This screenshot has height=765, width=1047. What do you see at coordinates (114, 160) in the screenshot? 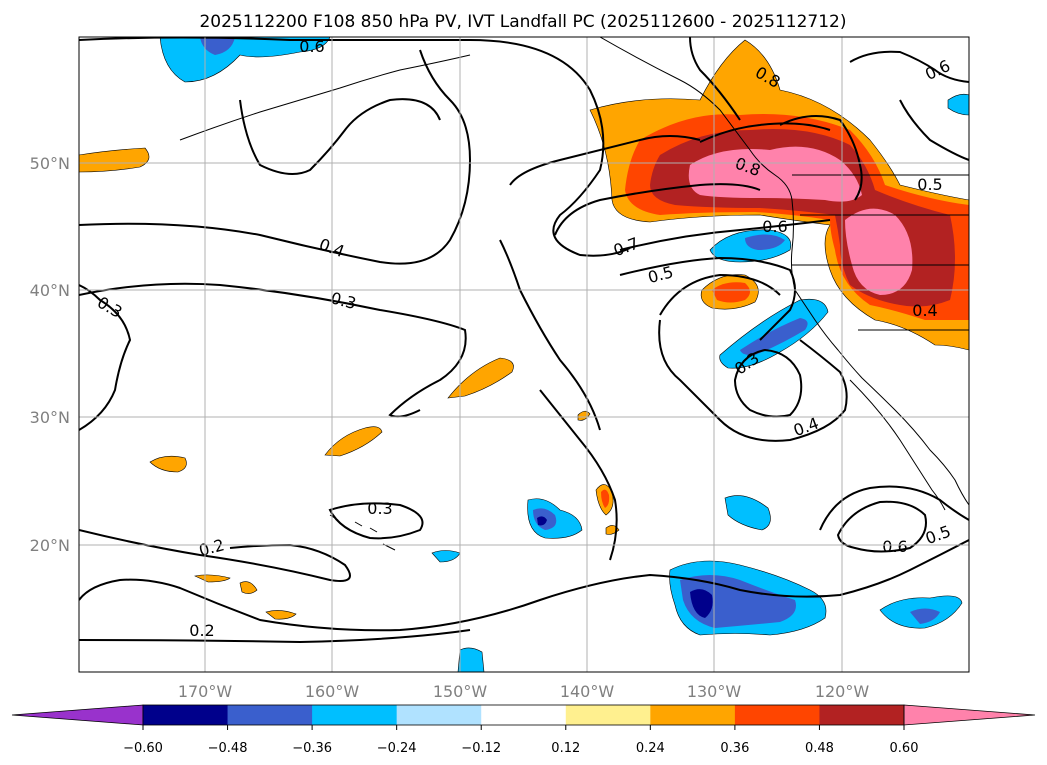
I see `pv-blob-west-orange` at bounding box center [114, 160].